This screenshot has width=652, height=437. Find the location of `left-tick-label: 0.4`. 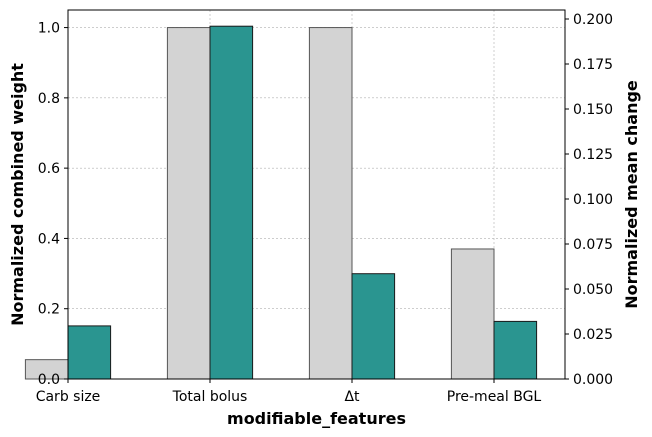

left-tick-label: 0.4 is located at coordinates (49, 239).